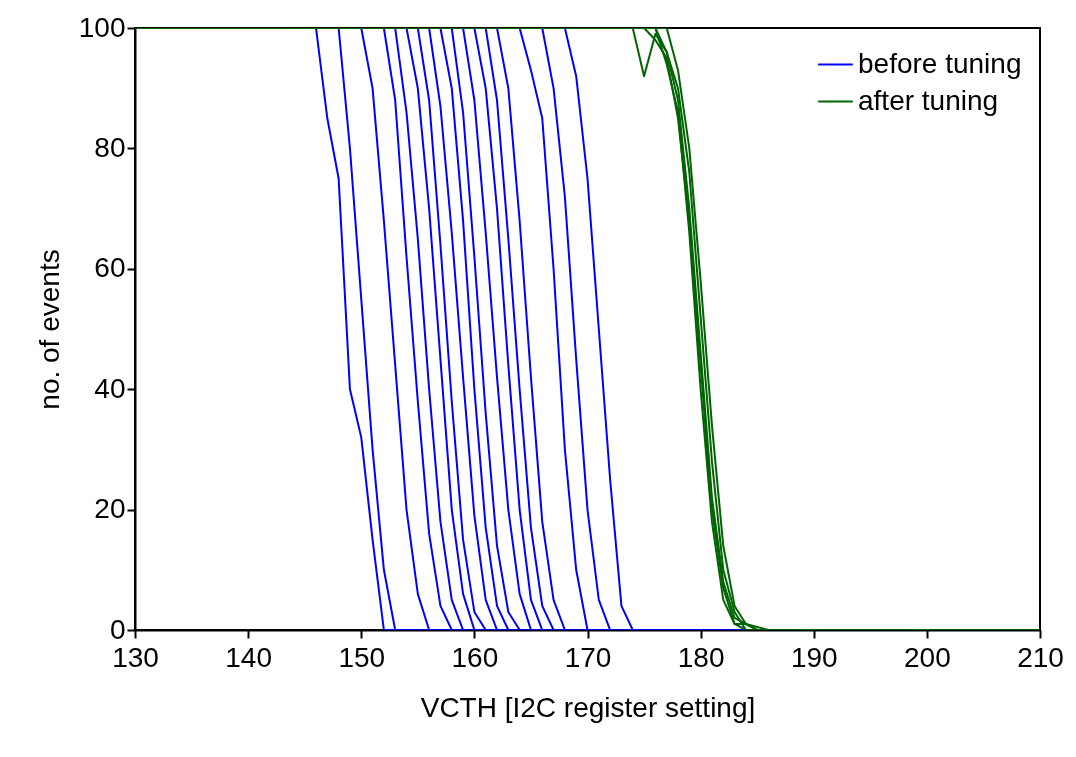 Image resolution: width=1076 pixels, height=757 pixels. What do you see at coordinates (248, 657) in the screenshot?
I see `x-tick-label: 140` at bounding box center [248, 657].